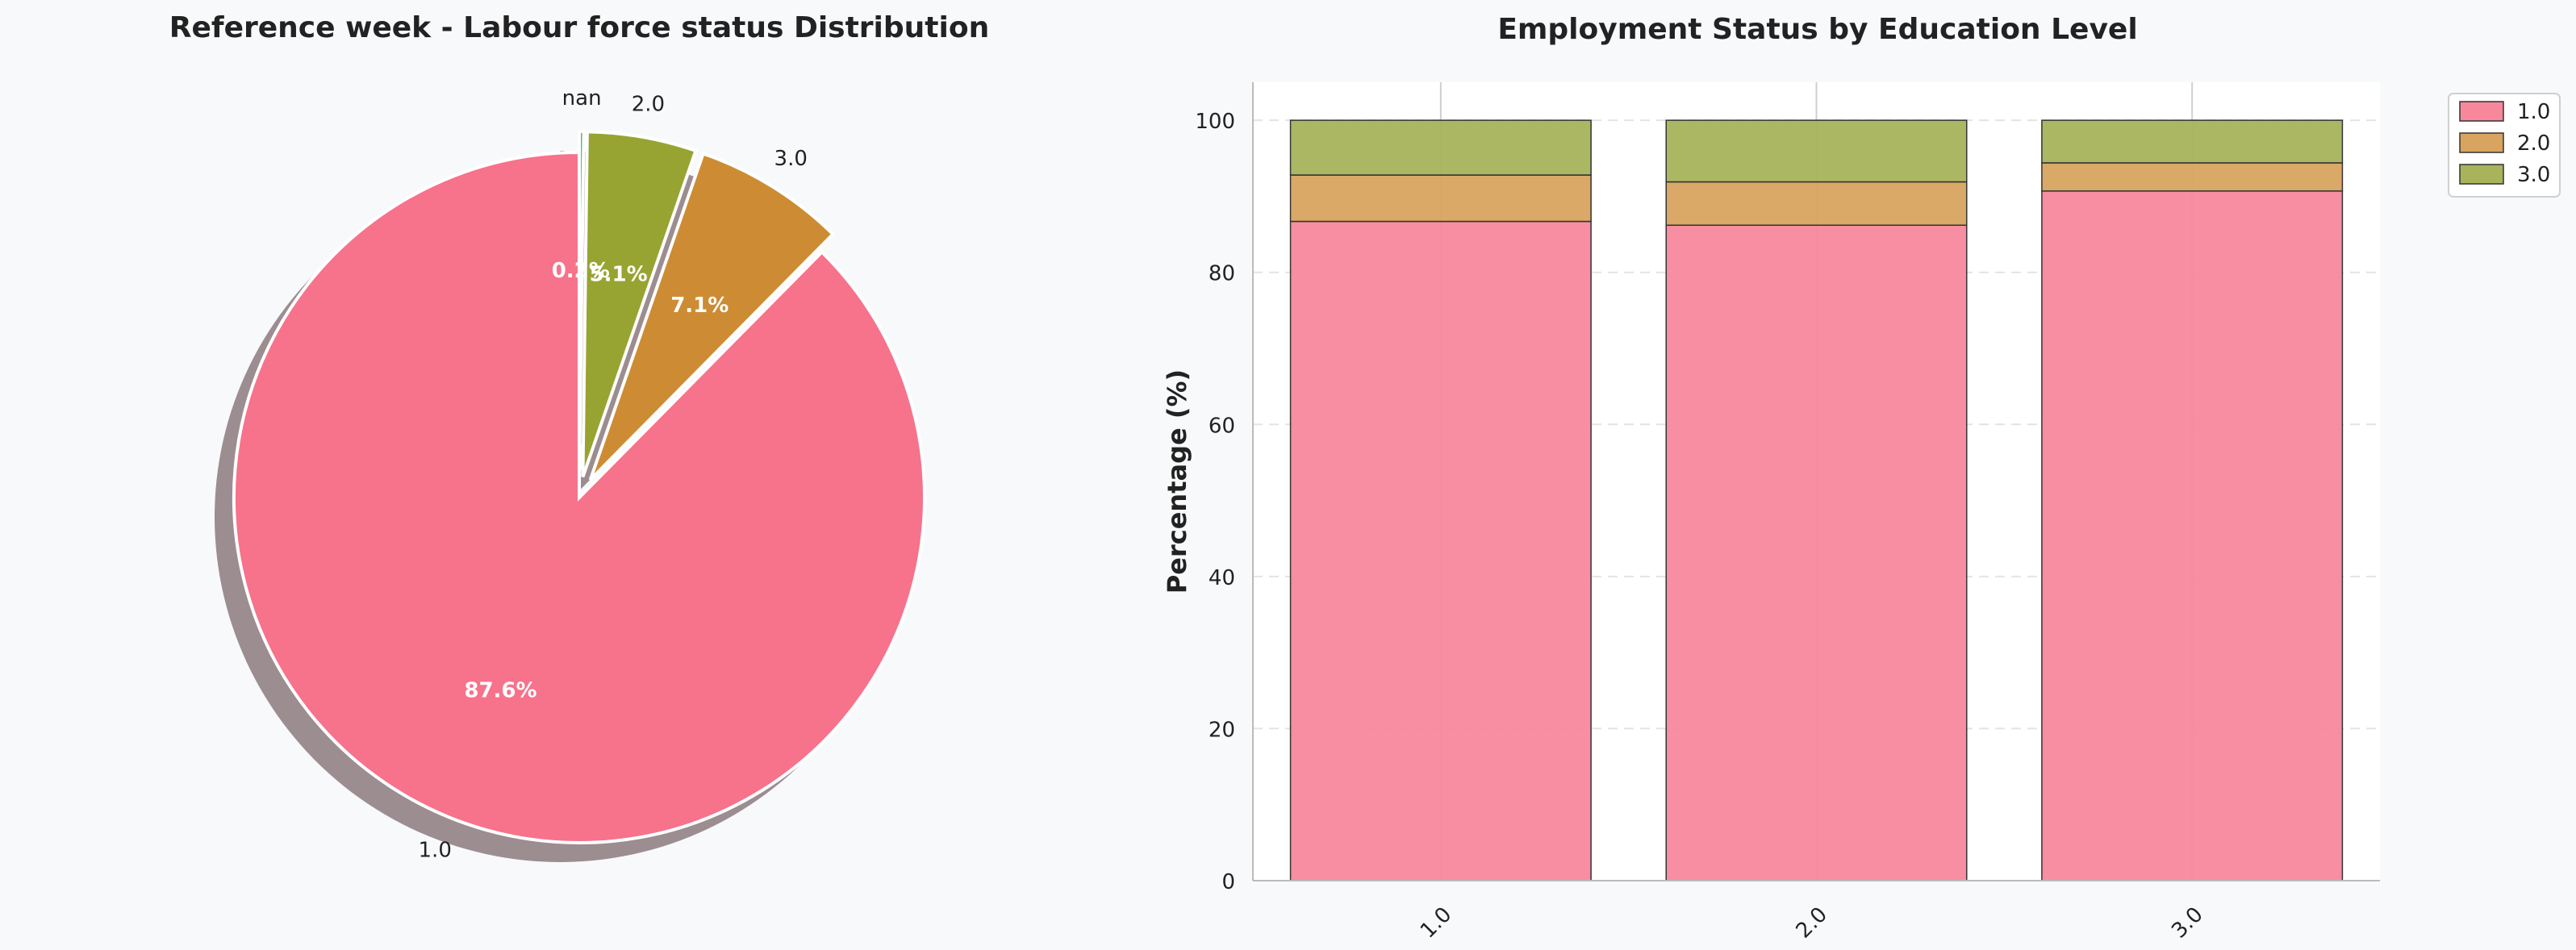 The image size is (2576, 950). I want to click on pie-pct-label: 87.6%, so click(500, 691).